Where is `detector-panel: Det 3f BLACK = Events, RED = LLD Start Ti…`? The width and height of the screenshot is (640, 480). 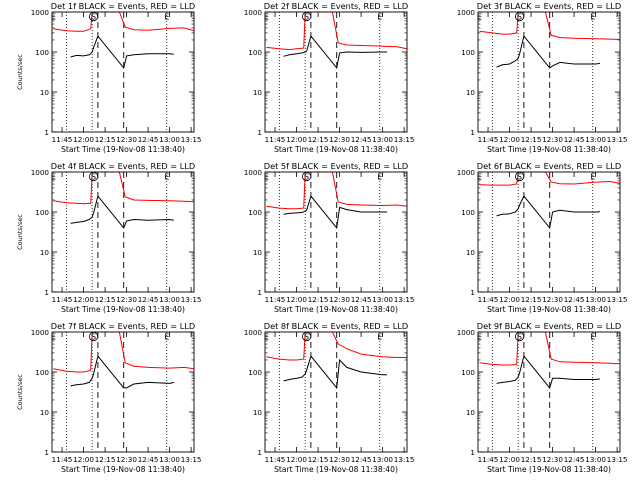 detector-panel: Det 3f BLACK = Events, RED = LLD Start Ti… is located at coordinates (542, 77).